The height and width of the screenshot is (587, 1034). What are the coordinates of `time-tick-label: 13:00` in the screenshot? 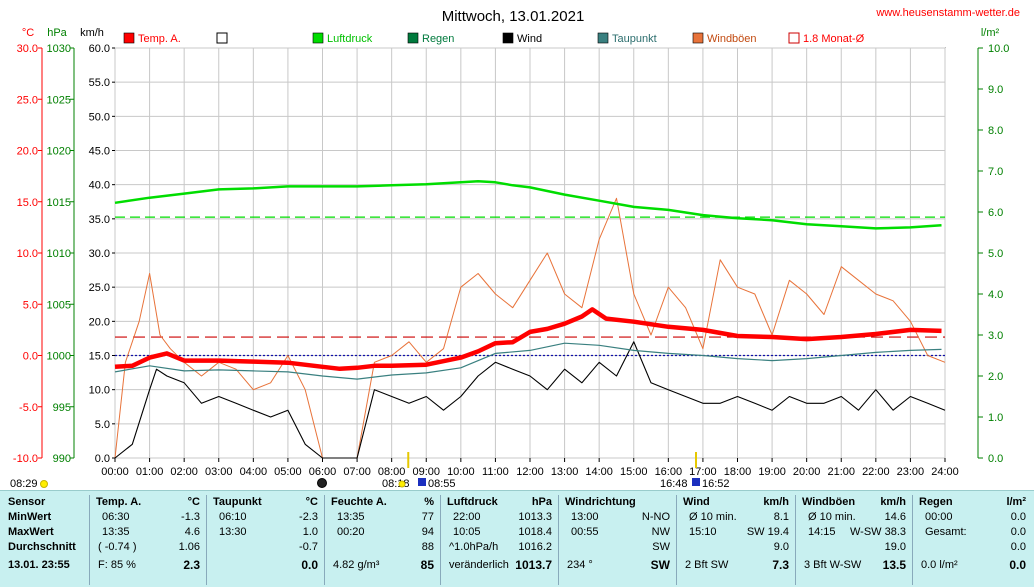 It's located at (565, 472).